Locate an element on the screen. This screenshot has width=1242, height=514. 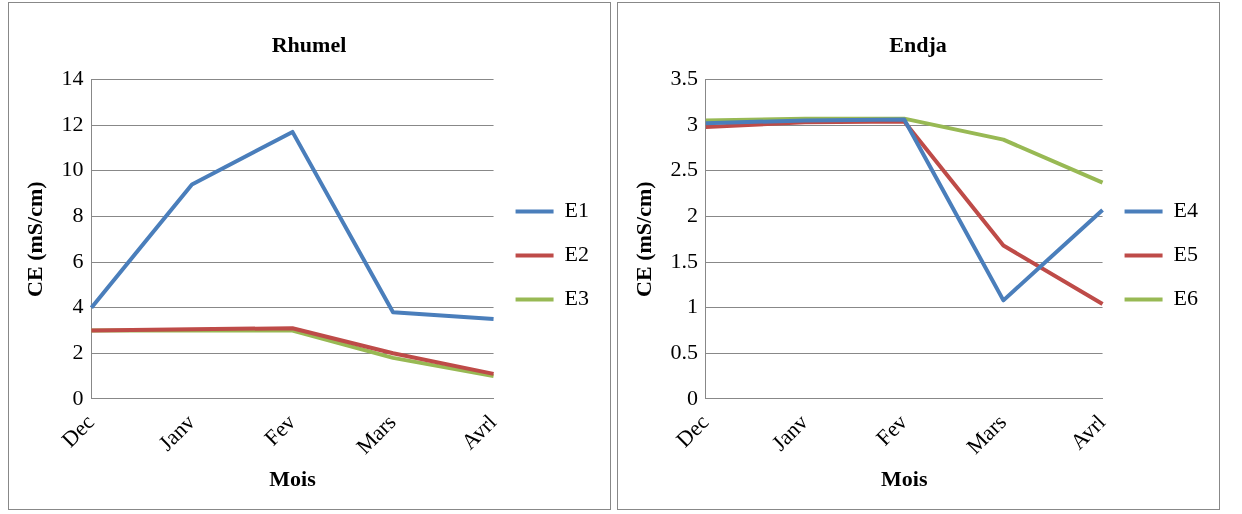
y-tick-label: 8 is located at coordinates (78, 215).